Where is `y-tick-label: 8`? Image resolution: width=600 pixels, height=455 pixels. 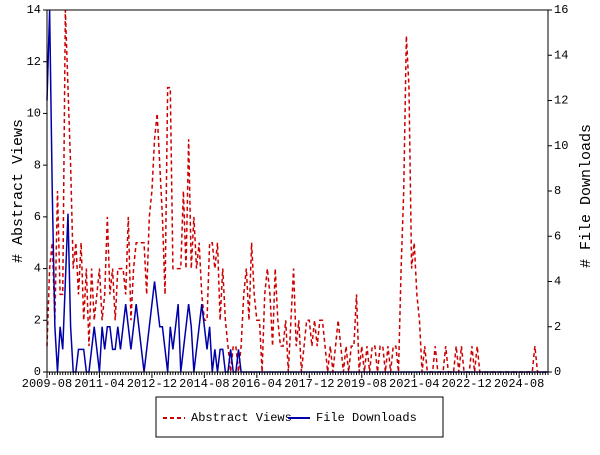 y-tick-label: 8 is located at coordinates (37, 165).